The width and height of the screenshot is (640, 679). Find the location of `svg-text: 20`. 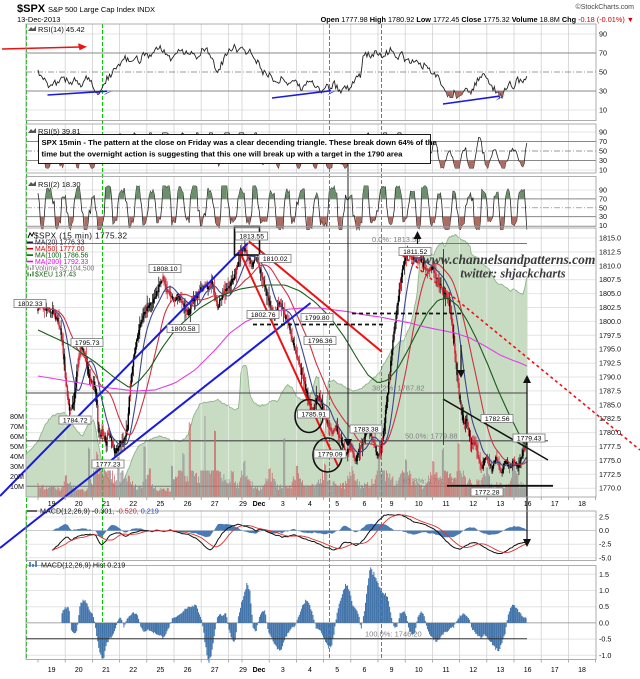

svg-text: 20 is located at coordinates (79, 504).